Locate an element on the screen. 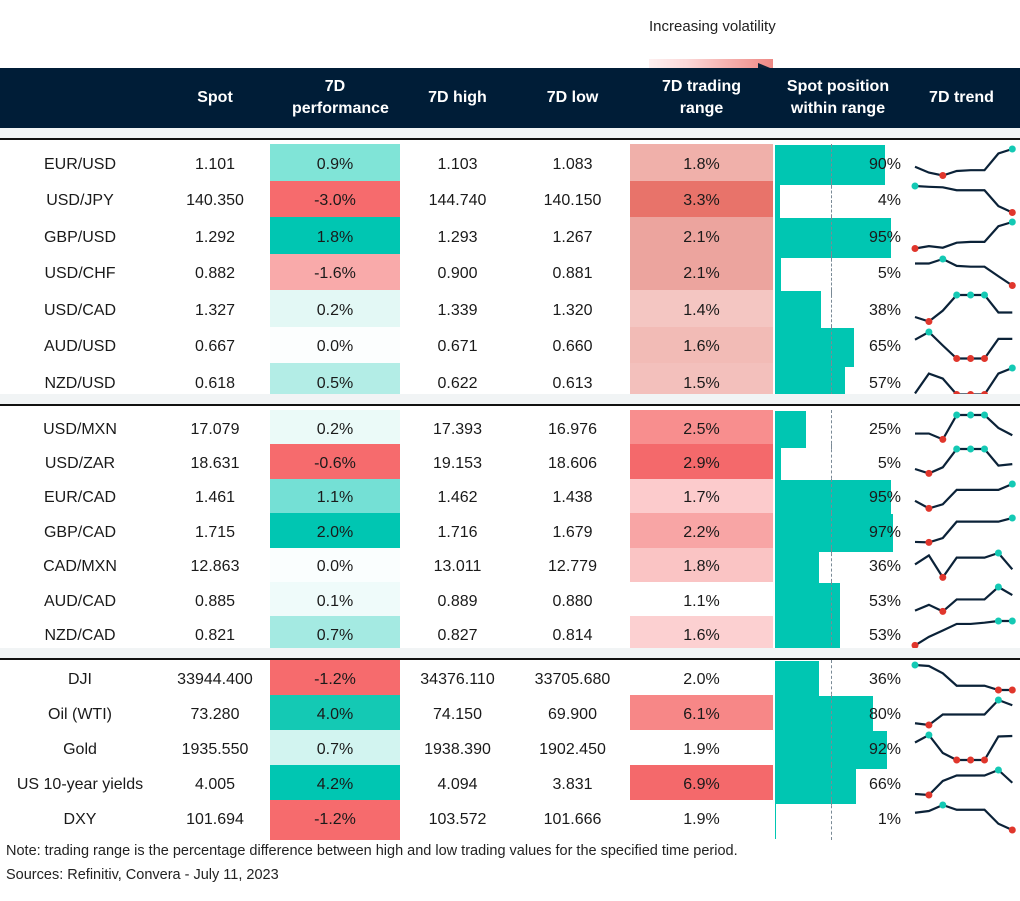 This screenshot has height=901, width=1020. low-cell: 0.613 is located at coordinates (572, 383).